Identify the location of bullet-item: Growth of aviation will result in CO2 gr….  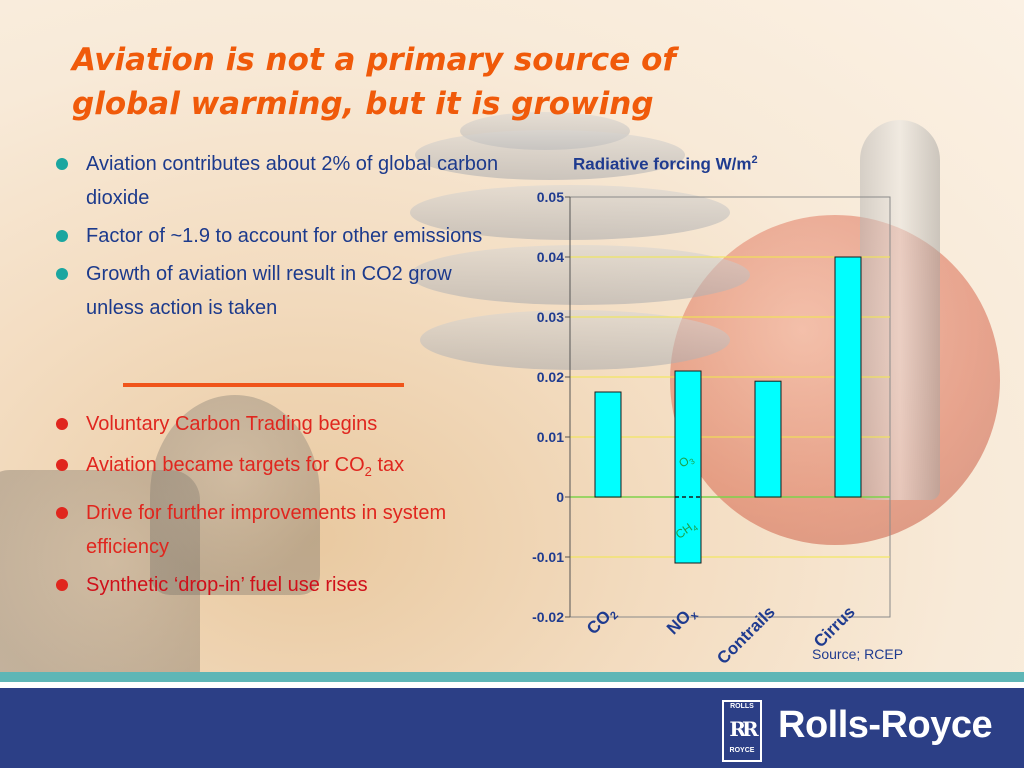
(277, 291).